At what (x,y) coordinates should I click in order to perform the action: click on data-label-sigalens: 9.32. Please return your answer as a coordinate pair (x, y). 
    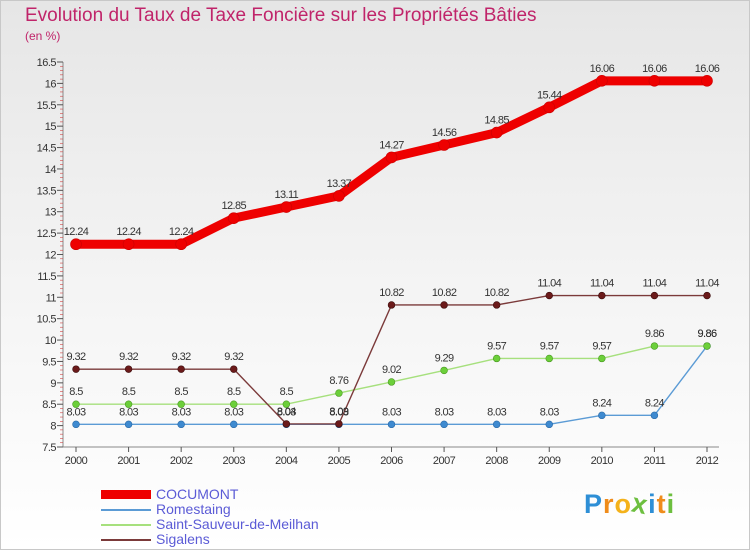
    Looking at the image, I should click on (128, 357).